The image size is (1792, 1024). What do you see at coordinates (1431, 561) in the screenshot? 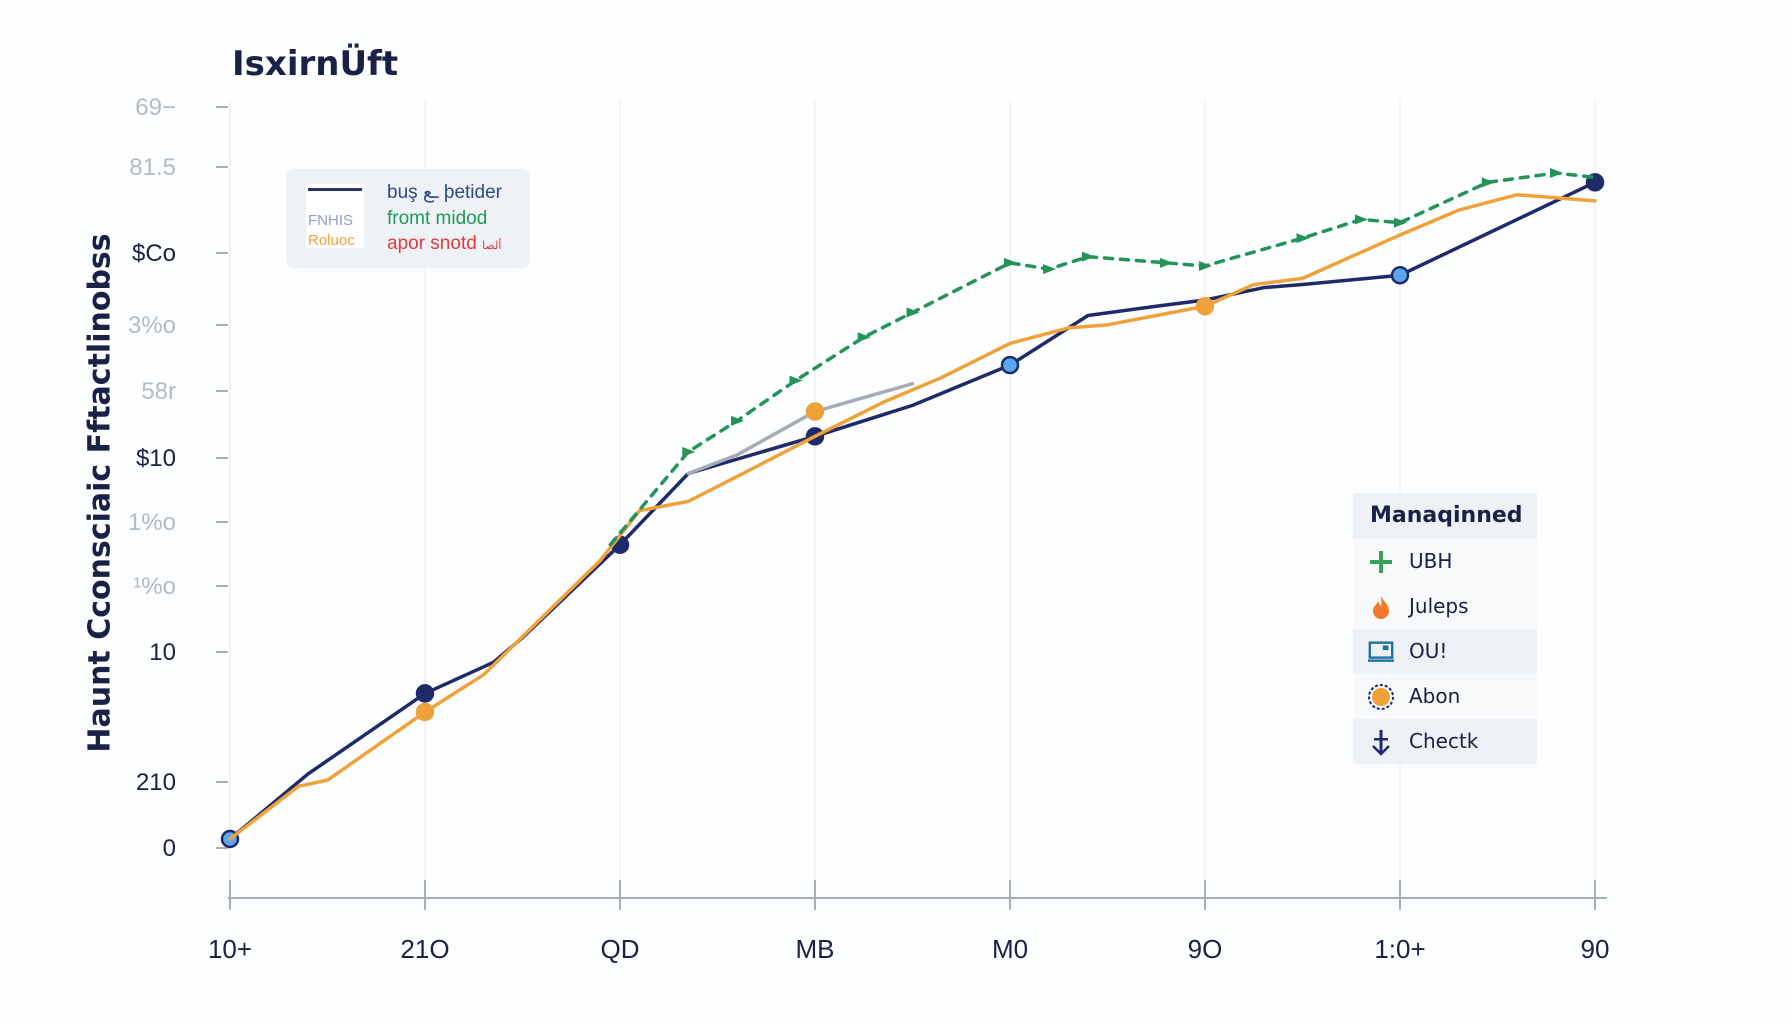
I see `legend-item-label: UBH` at bounding box center [1431, 561].